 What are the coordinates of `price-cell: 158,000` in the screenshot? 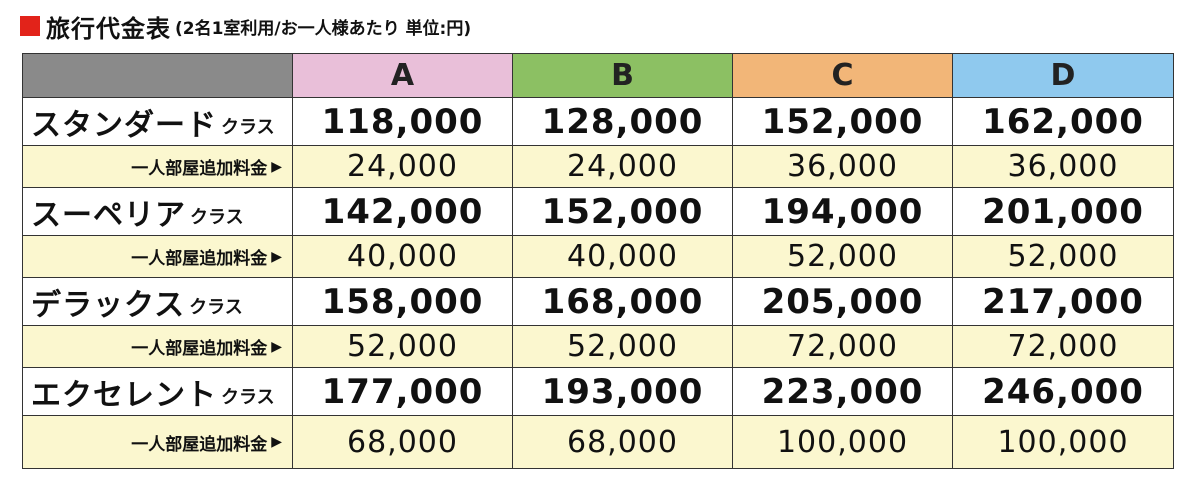 It's located at (403, 302).